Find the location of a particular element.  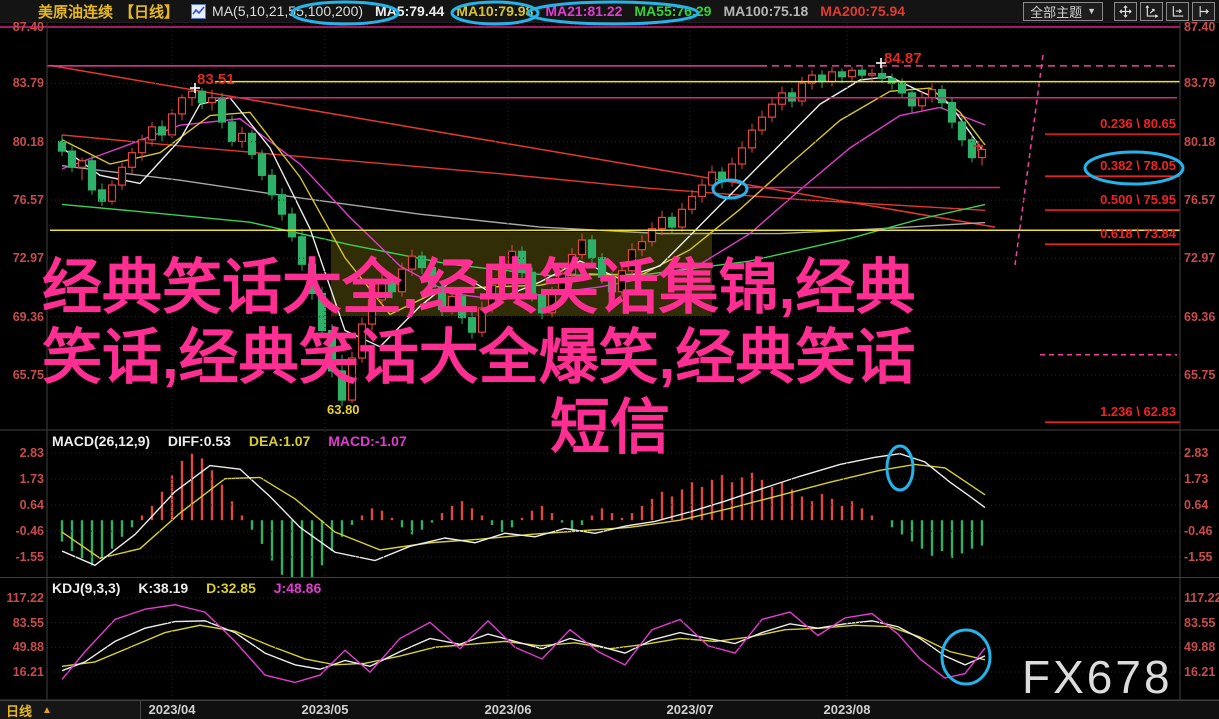

watermark-line3: 短信 is located at coordinates (610, 427).